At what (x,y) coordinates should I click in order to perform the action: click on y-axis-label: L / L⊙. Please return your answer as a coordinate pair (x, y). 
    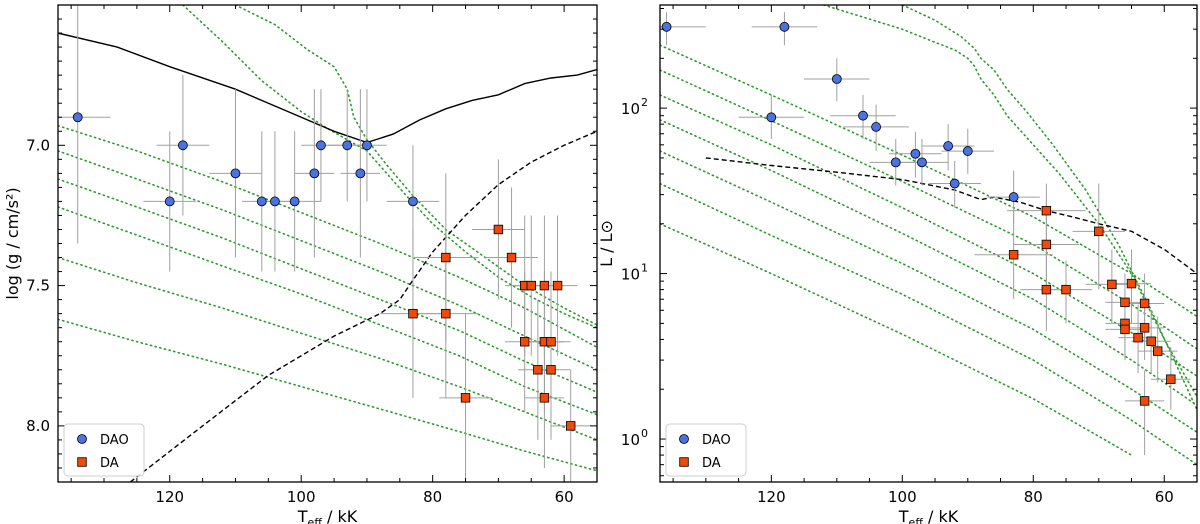
    Looking at the image, I should click on (606, 243).